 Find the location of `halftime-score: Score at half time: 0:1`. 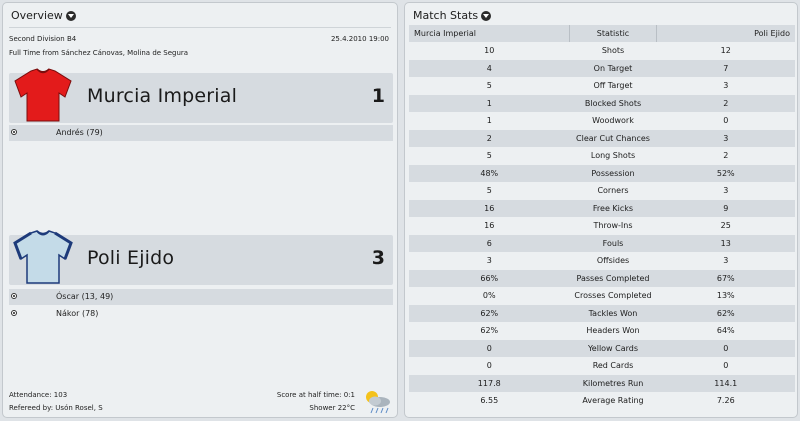

halftime-score: Score at half time: 0:1 is located at coordinates (315, 395).